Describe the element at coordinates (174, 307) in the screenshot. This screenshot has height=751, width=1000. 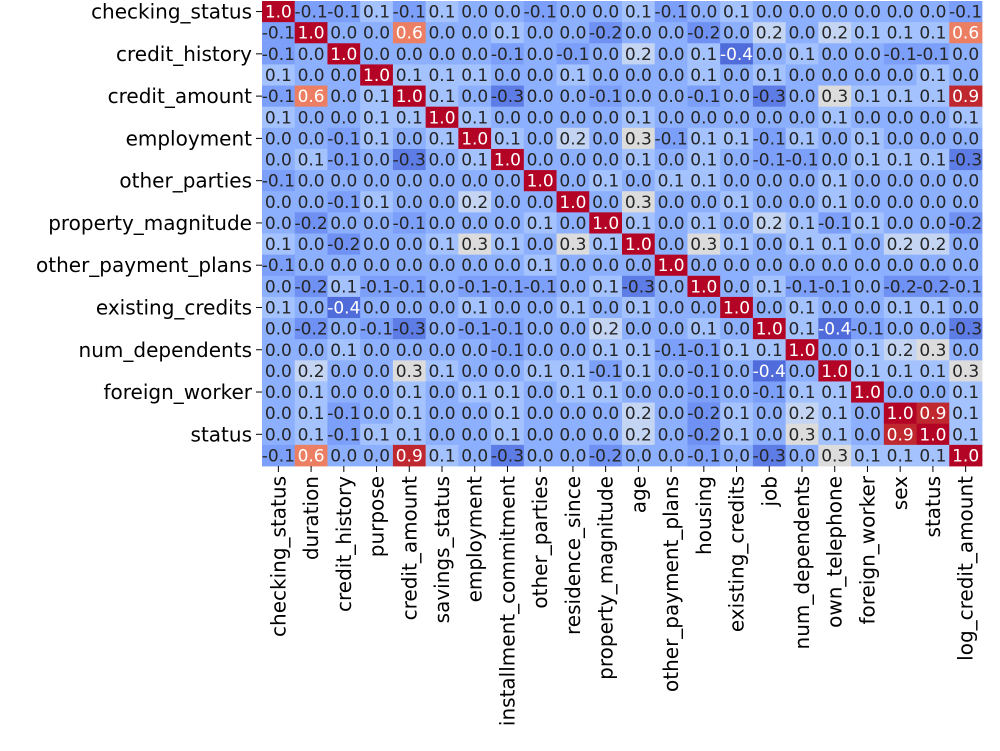
I see `y-tick-label: existing_credits` at that location.